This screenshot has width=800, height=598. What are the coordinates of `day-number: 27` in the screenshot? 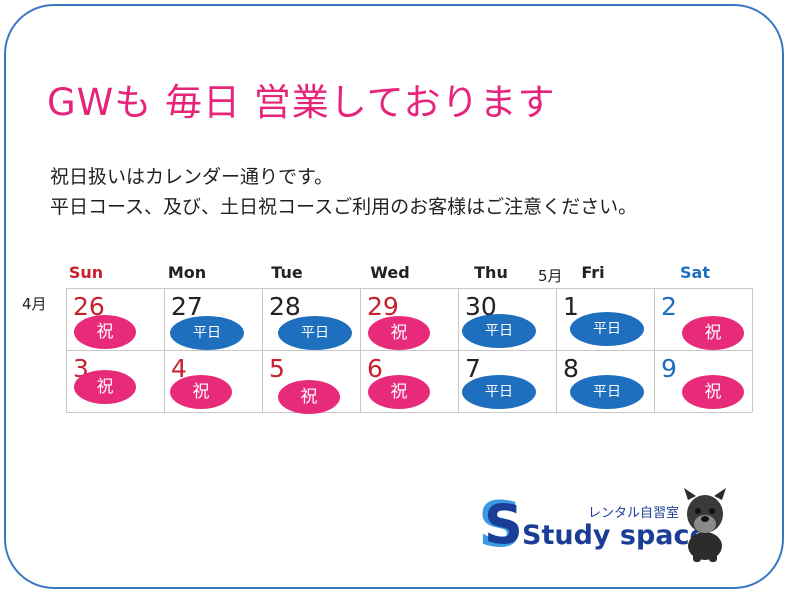 It's located at (187, 306).